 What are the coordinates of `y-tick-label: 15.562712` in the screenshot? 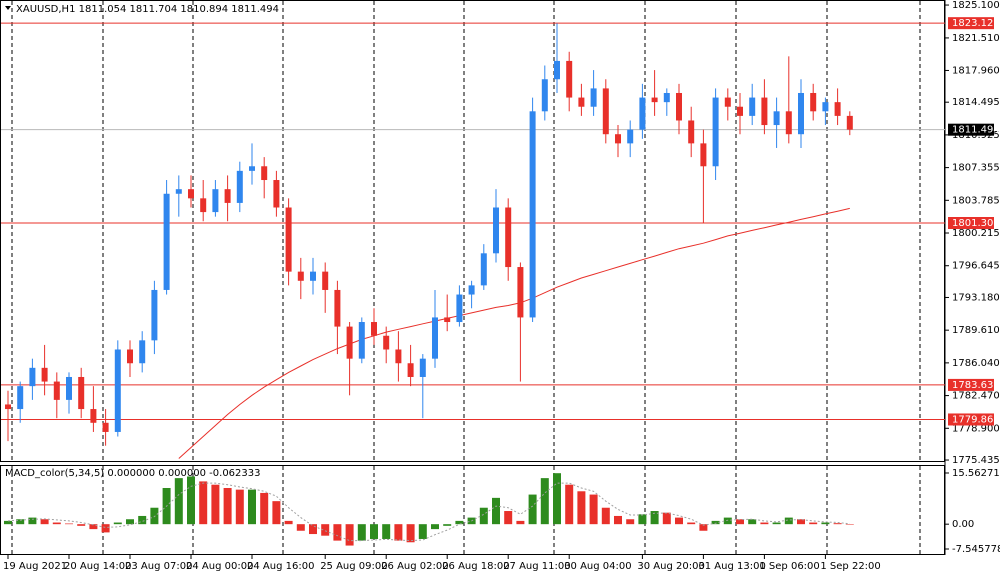 It's located at (976, 473).